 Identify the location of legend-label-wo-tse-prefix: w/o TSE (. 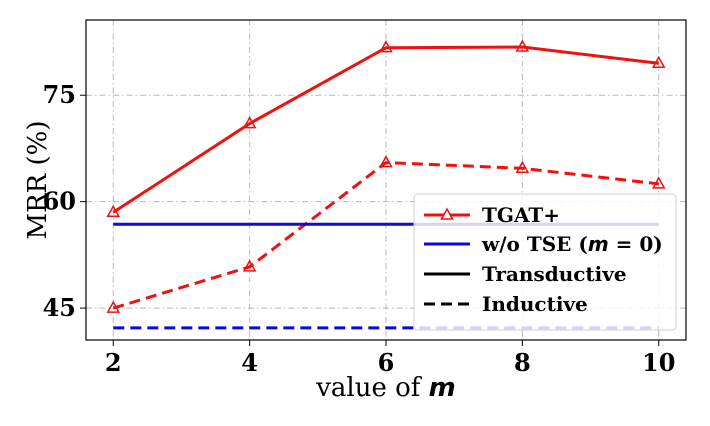
(534, 244).